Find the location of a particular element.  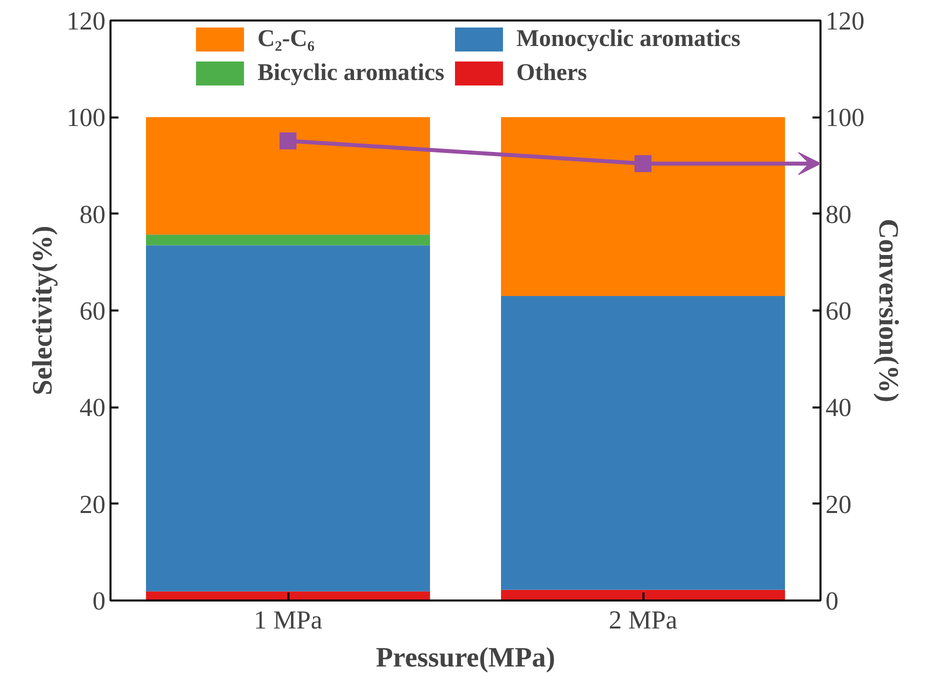

y-tick-label: 60 is located at coordinates (93, 311).